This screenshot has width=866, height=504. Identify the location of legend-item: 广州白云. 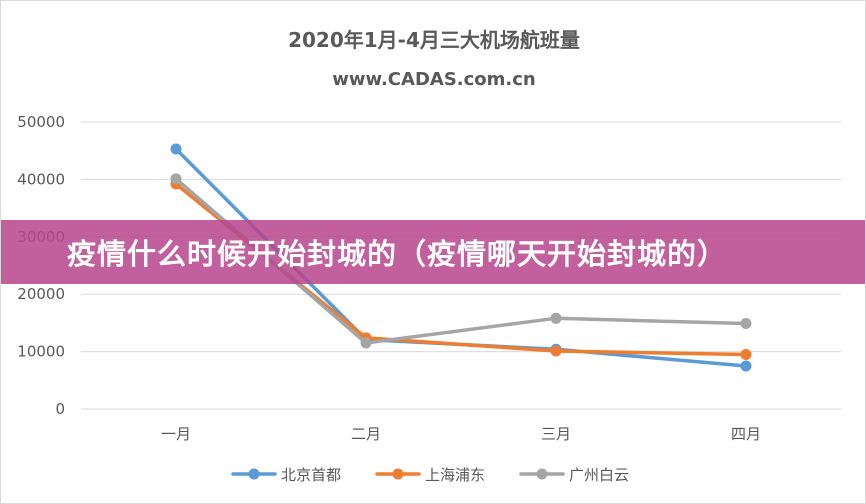
(574, 475).